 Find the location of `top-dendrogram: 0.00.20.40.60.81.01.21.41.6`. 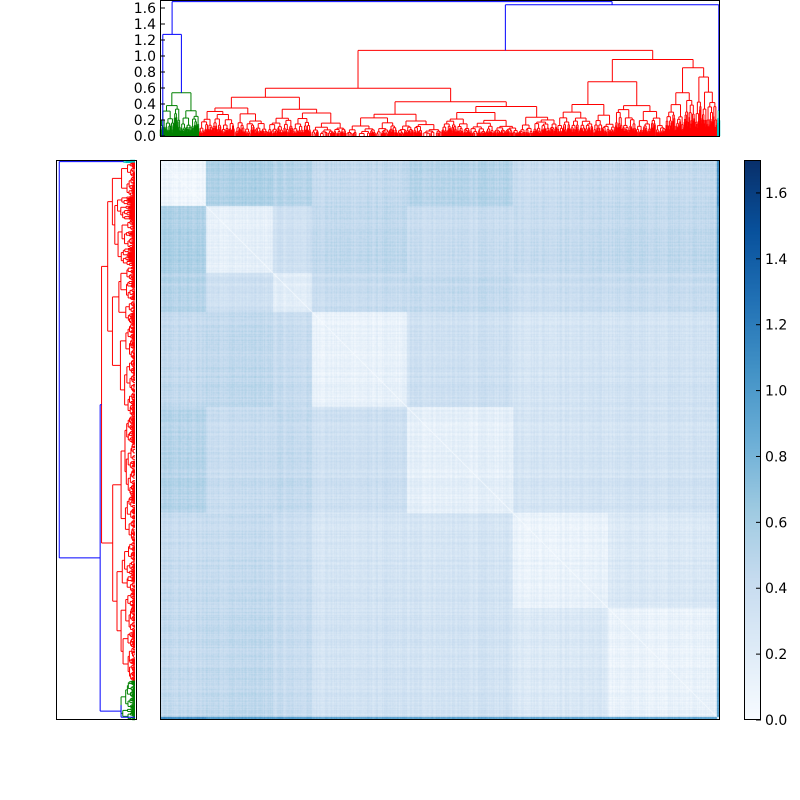

top-dendrogram: 0.00.20.40.60.81.01.21.41.6 is located at coordinates (427, 72).